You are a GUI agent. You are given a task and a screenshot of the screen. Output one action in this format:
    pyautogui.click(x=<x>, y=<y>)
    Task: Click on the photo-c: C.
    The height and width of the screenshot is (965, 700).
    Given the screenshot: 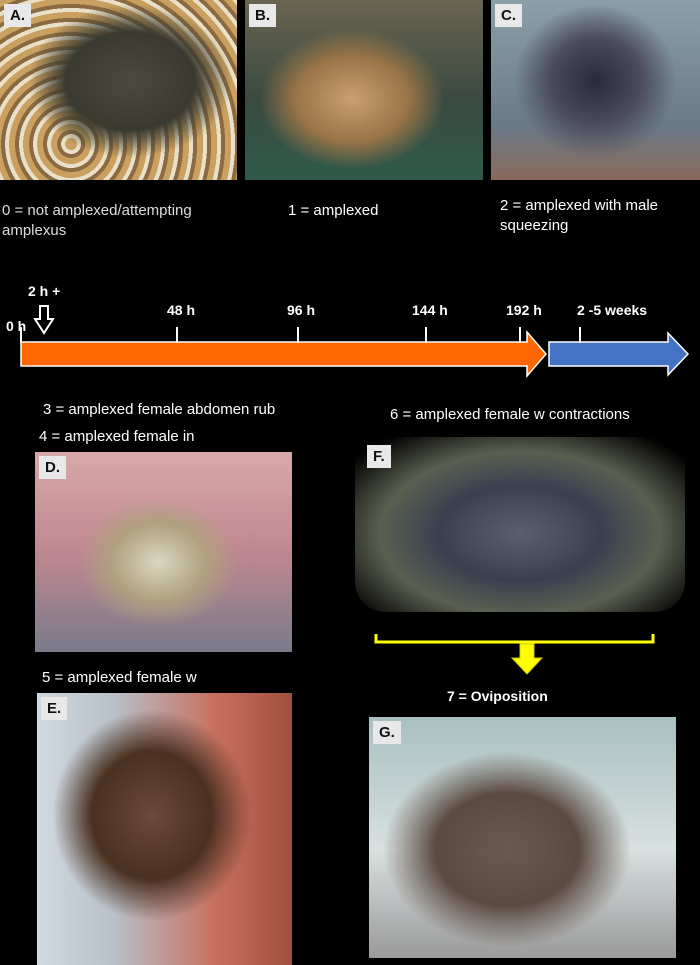 What is the action you would take?
    pyautogui.click(x=595, y=90)
    